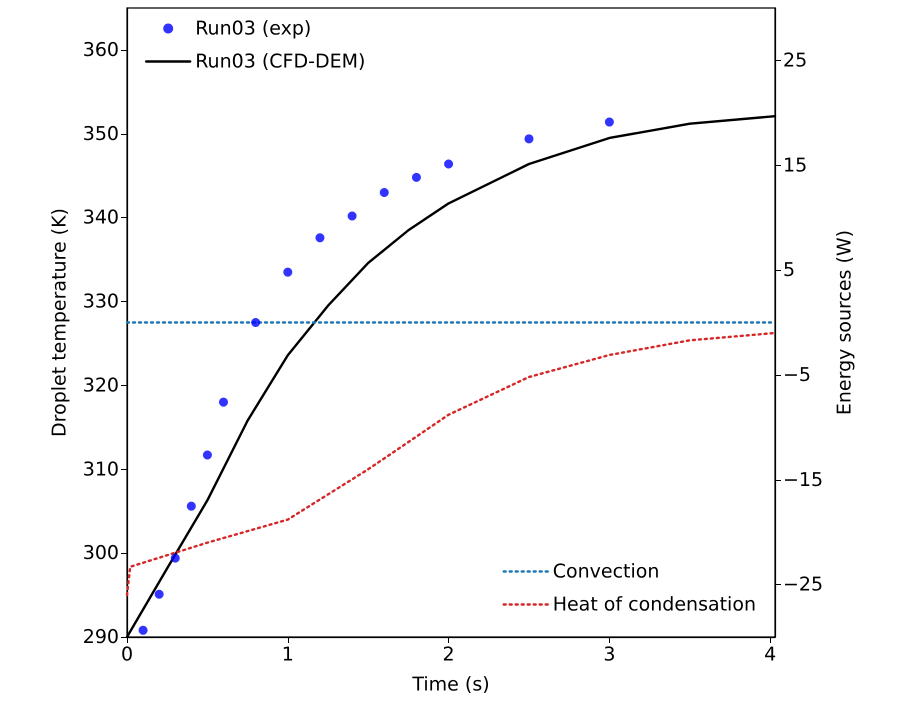  I want to click on y2-tick-label: 15, so click(795, 165).